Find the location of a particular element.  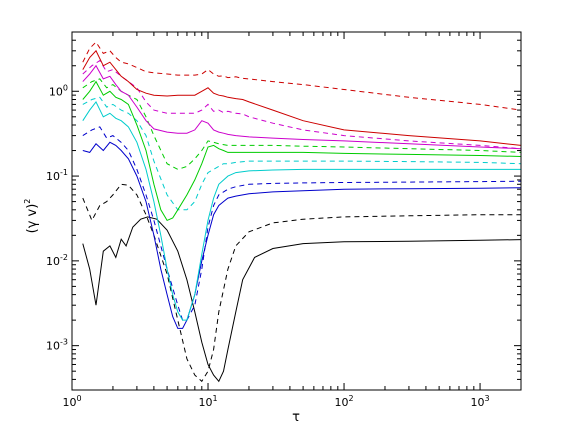

y-axis-label-exp: 2 is located at coordinates (27, 201).